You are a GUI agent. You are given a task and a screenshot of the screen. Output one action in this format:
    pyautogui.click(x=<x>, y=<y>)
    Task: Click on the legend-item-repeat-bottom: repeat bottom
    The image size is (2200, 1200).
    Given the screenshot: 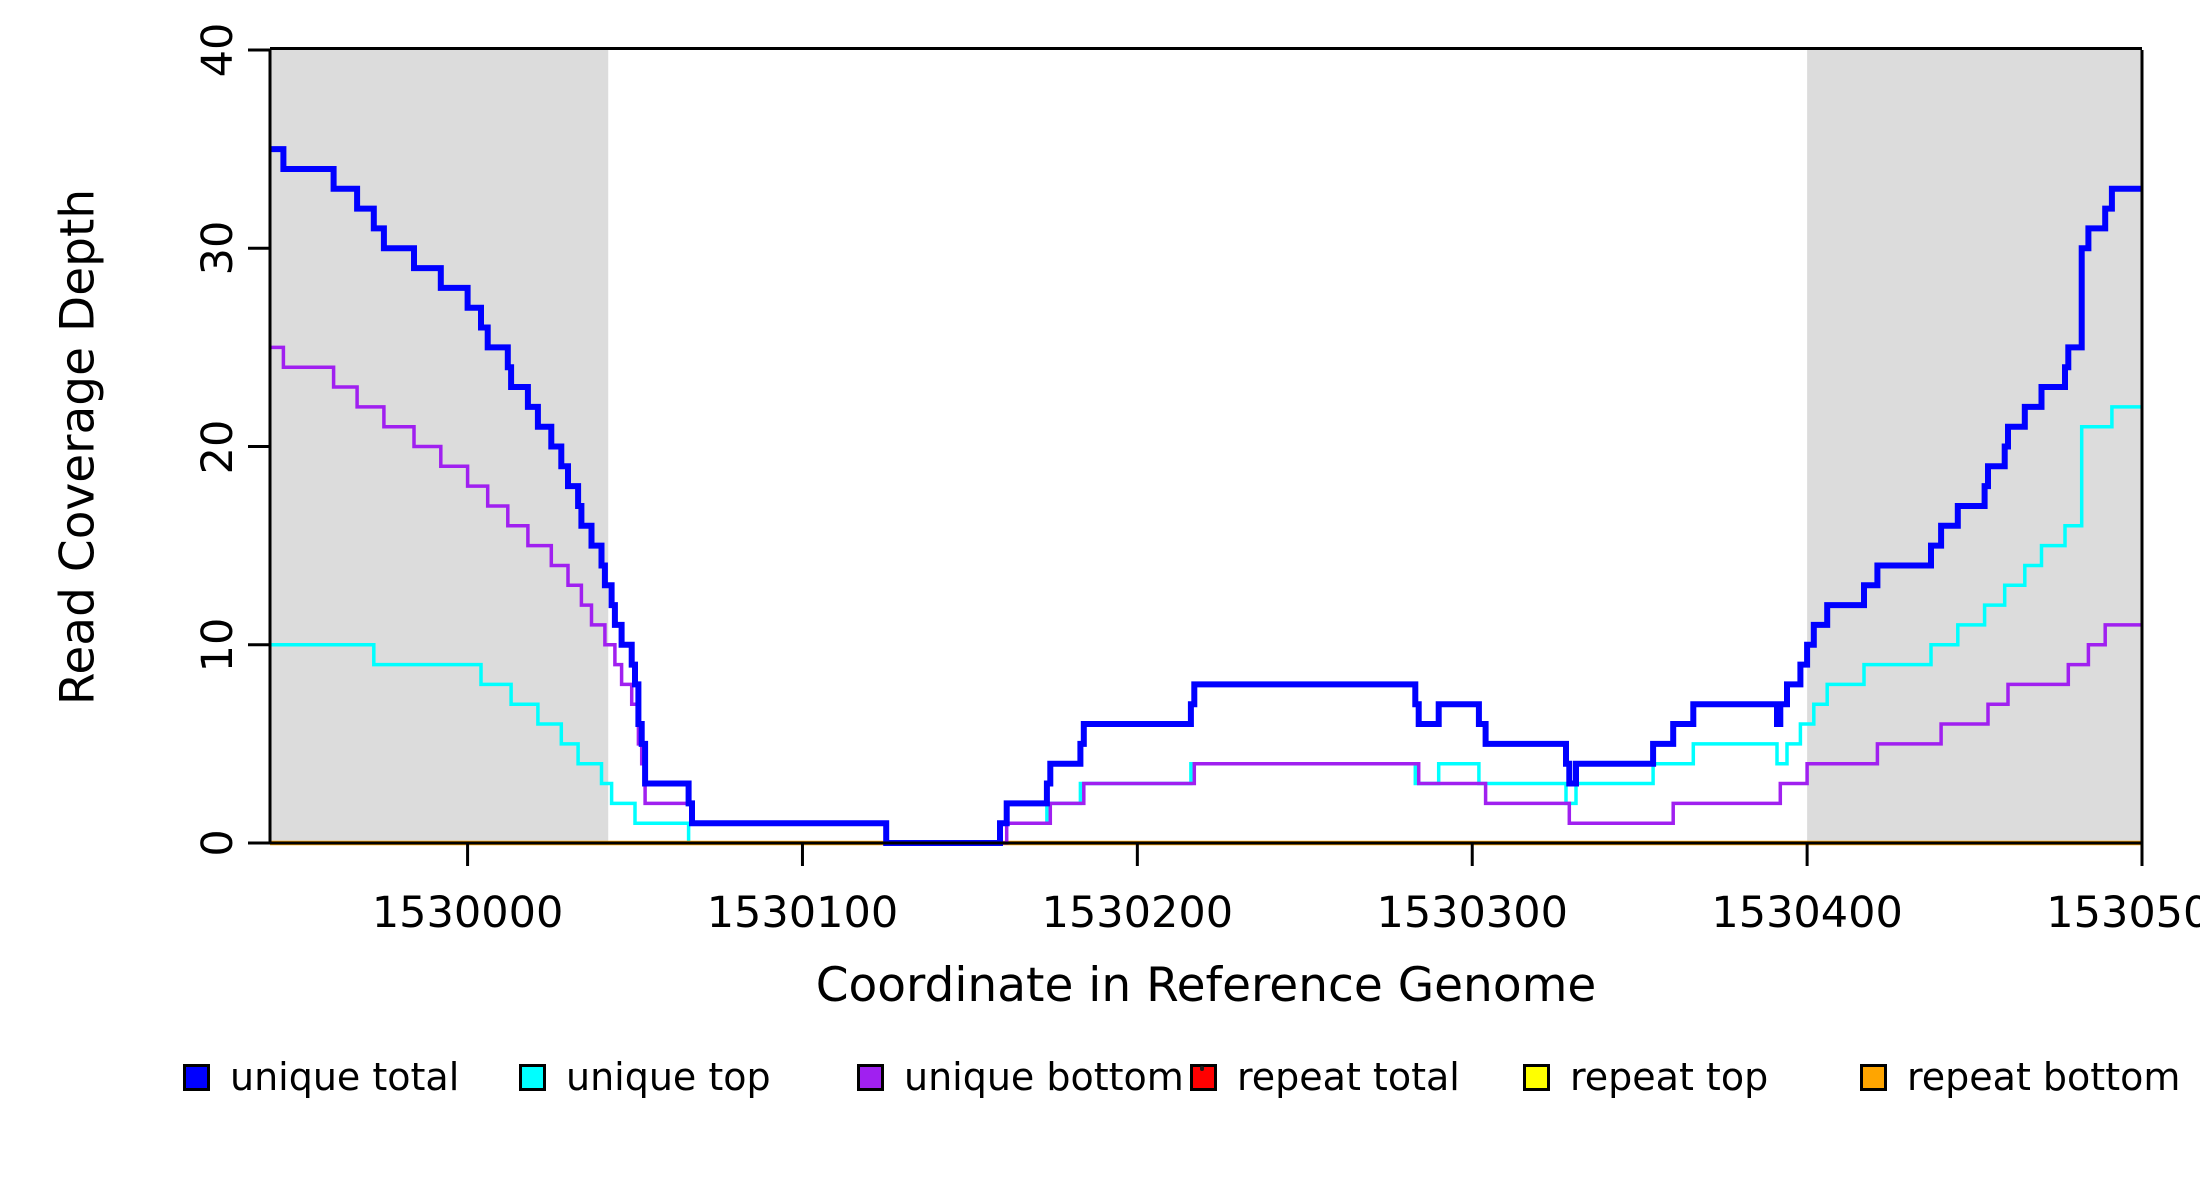 What is the action you would take?
    pyautogui.click(x=2020, y=1077)
    